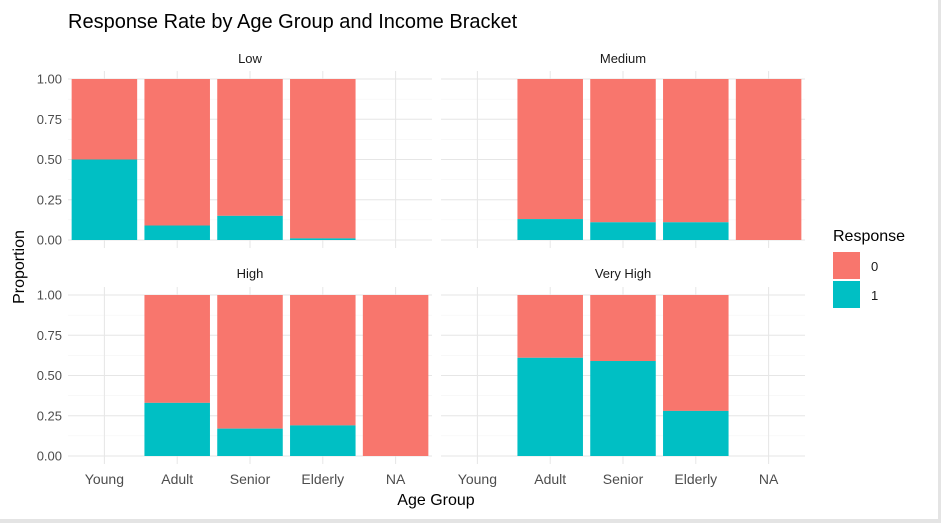  Describe the element at coordinates (855, 280) in the screenshot. I see `legend-items: 01` at that location.